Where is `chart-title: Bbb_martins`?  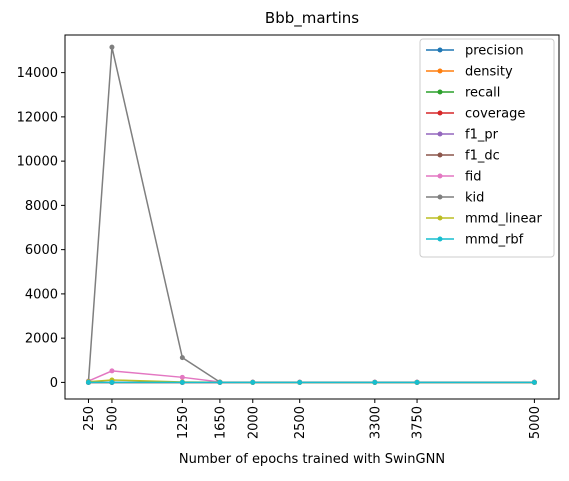 chart-title: Bbb_martins is located at coordinates (312, 18).